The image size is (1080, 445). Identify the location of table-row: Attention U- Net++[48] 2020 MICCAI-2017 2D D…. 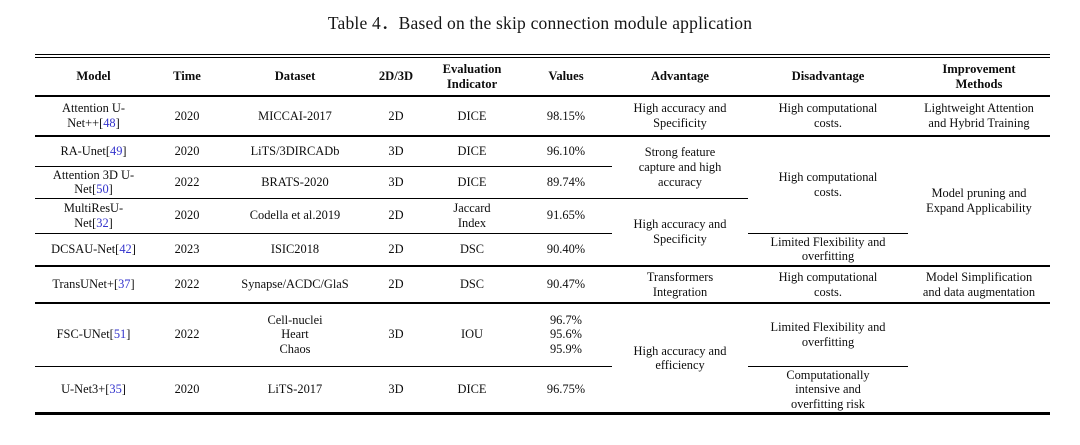
(542, 116).